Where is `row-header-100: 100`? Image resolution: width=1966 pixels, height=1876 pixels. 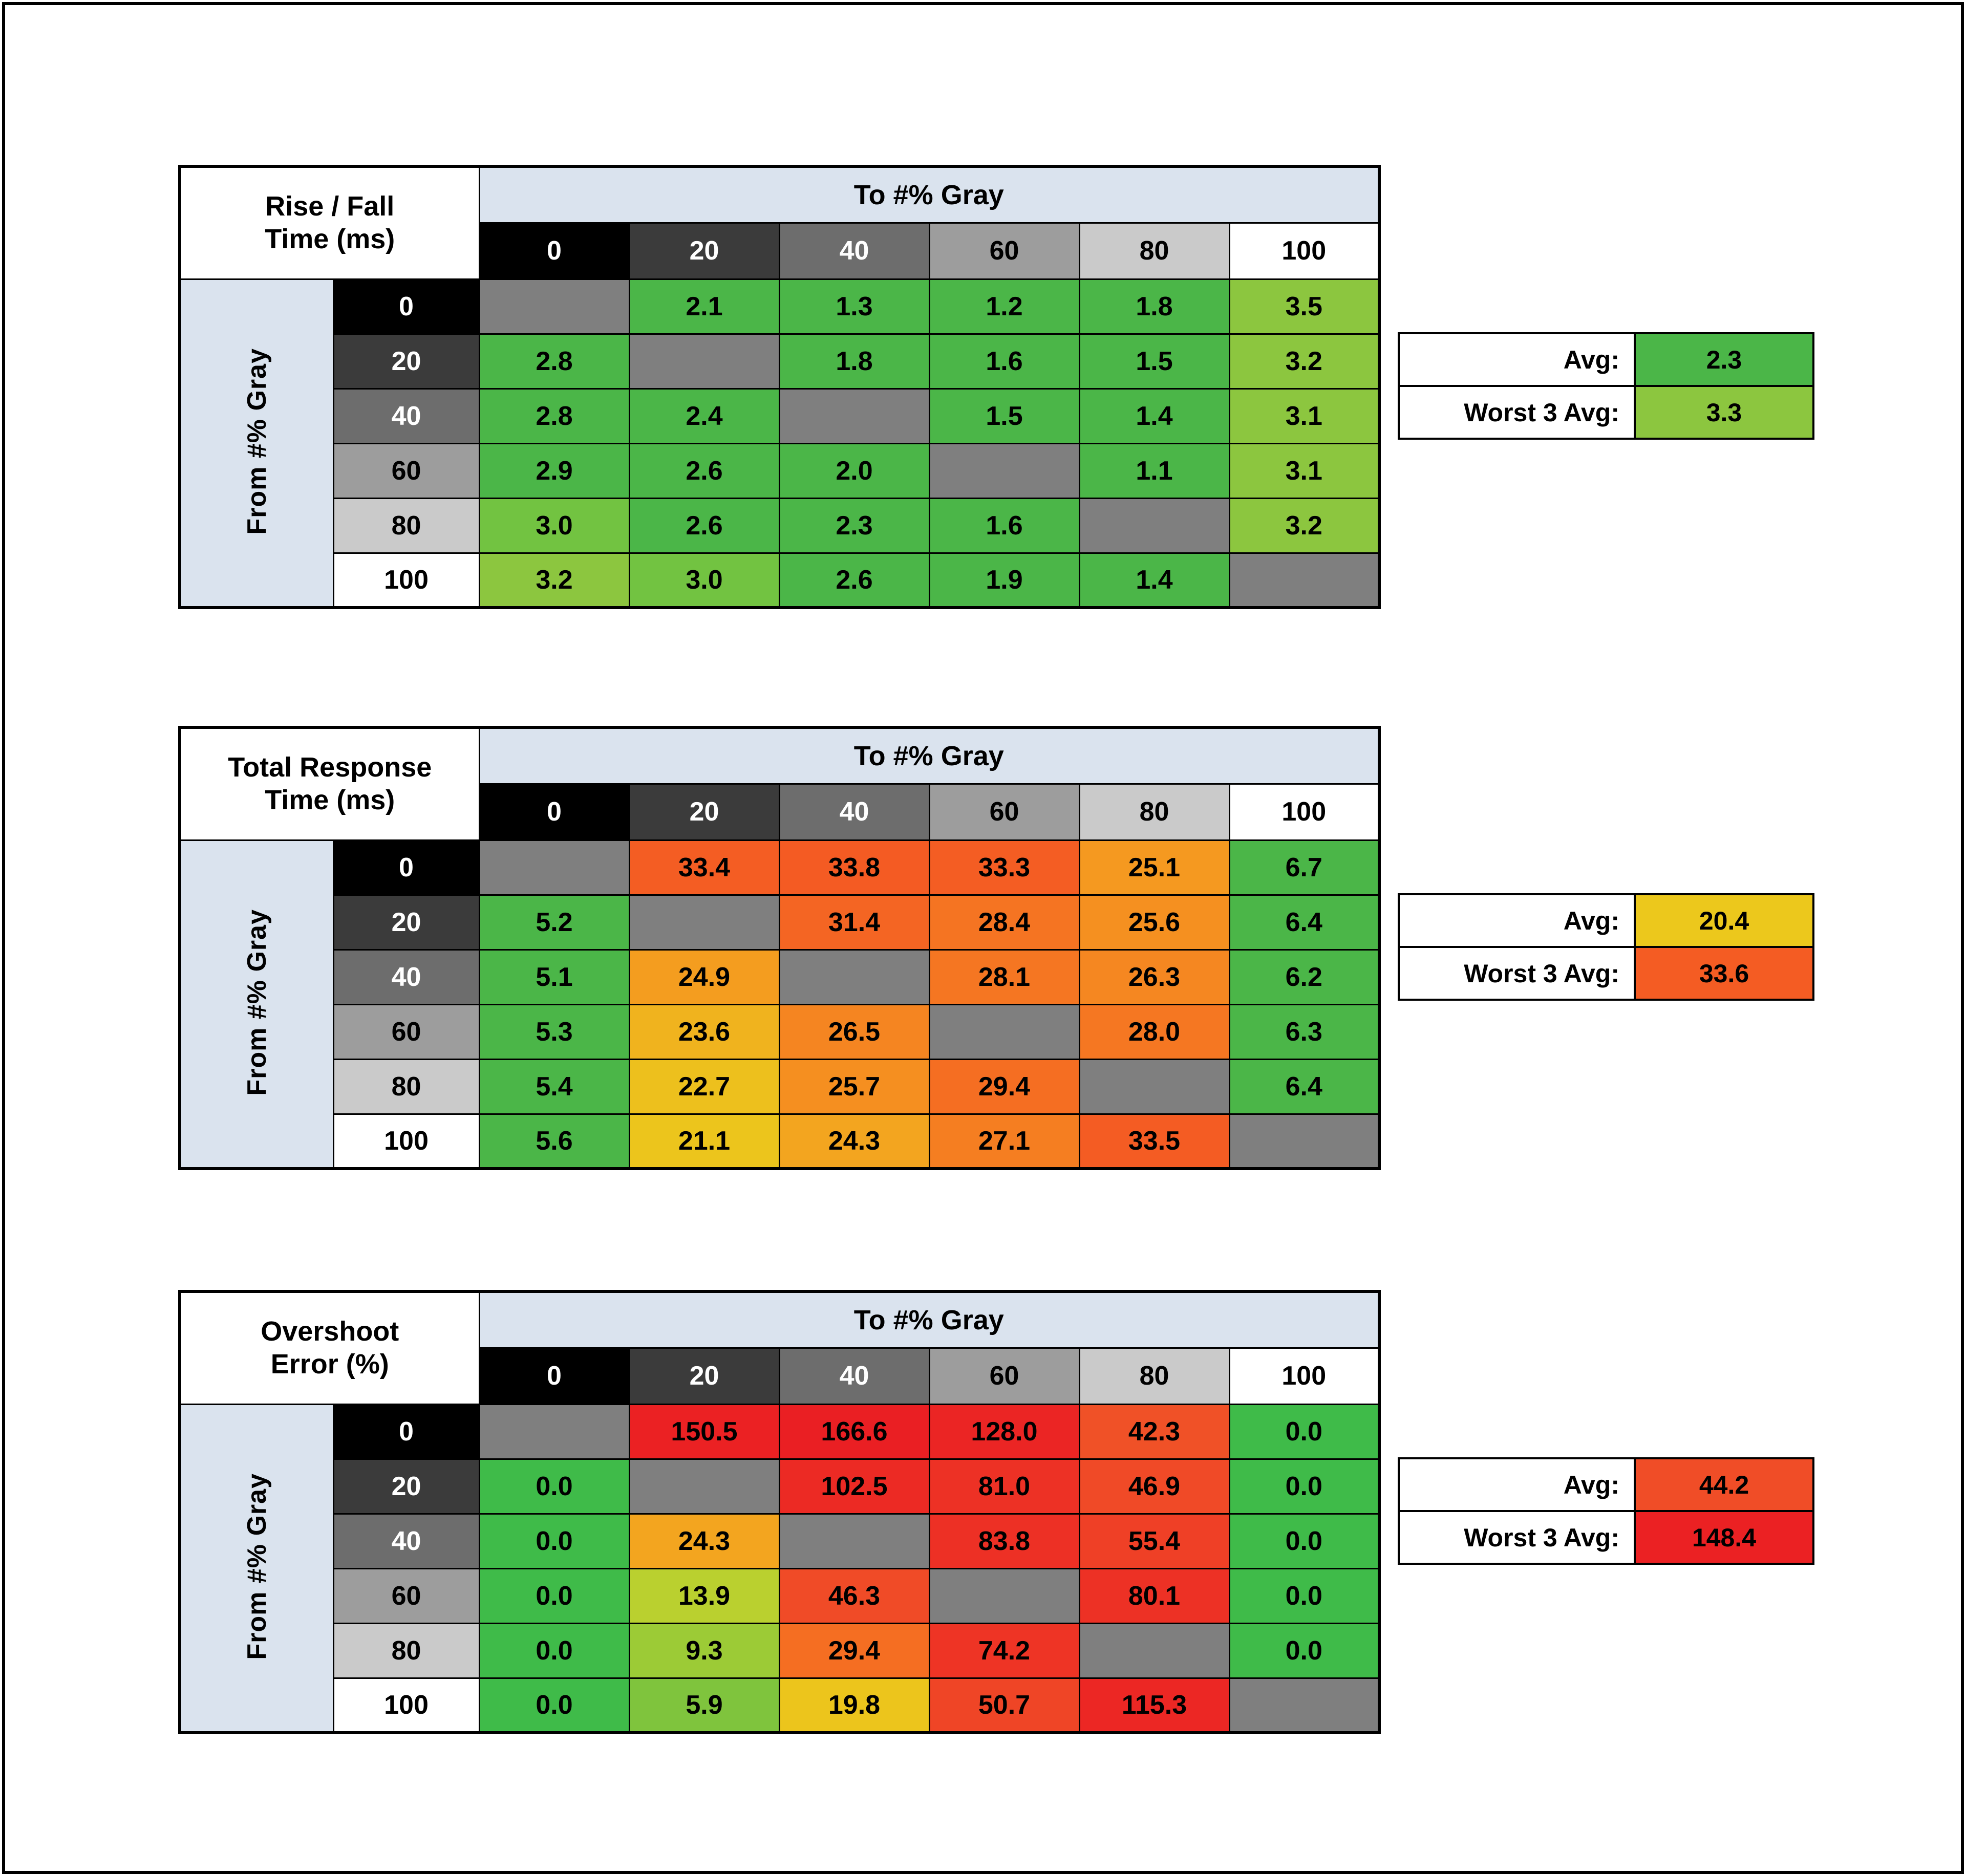 row-header-100: 100 is located at coordinates (406, 1141).